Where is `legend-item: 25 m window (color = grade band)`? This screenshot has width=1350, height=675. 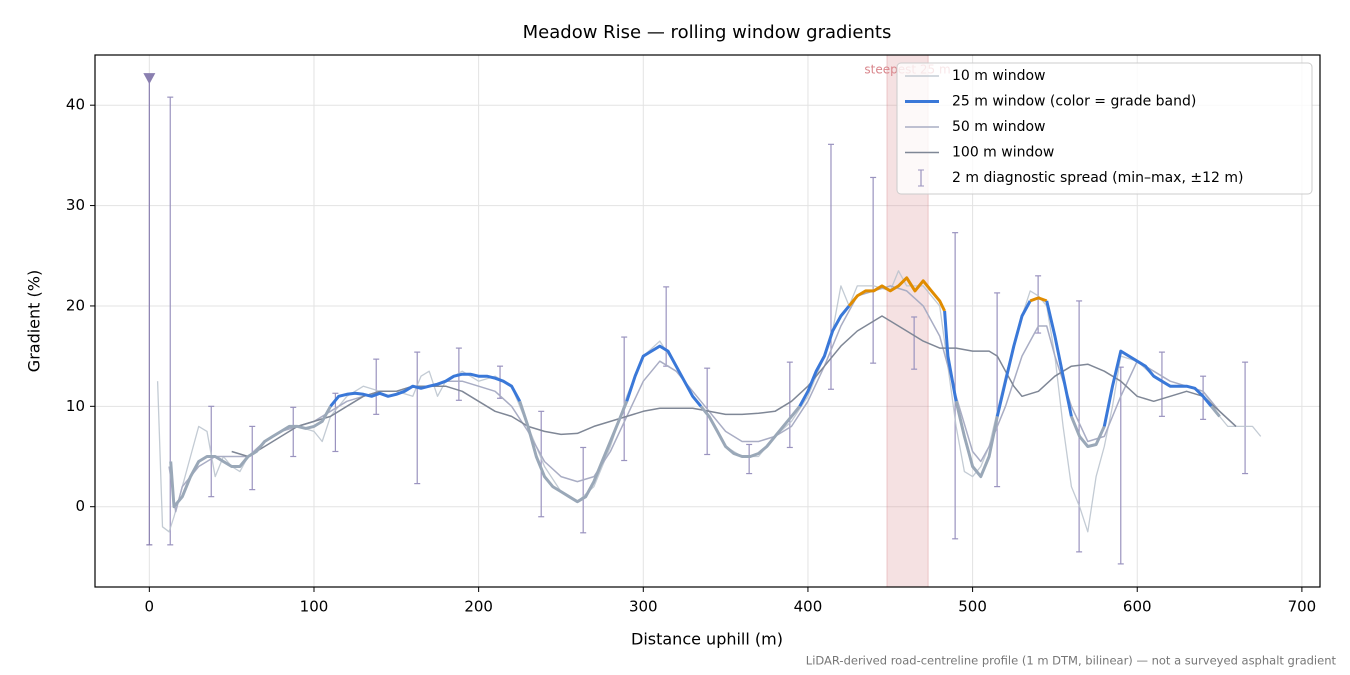 legend-item: 25 m window (color = grade band) is located at coordinates (1050, 102).